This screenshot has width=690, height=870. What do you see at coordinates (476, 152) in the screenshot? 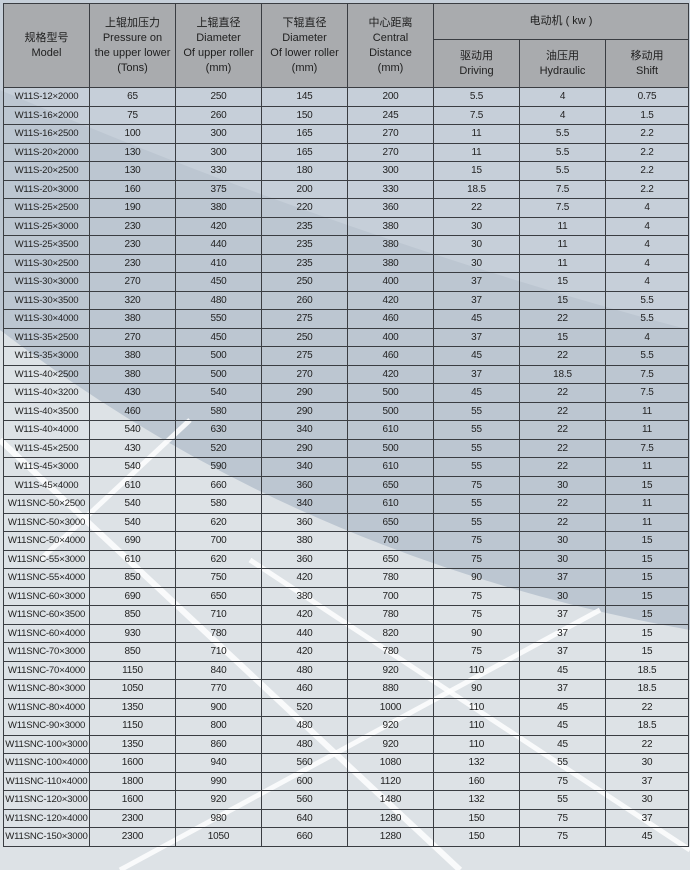
I see `cell-driving: 11` at bounding box center [476, 152].